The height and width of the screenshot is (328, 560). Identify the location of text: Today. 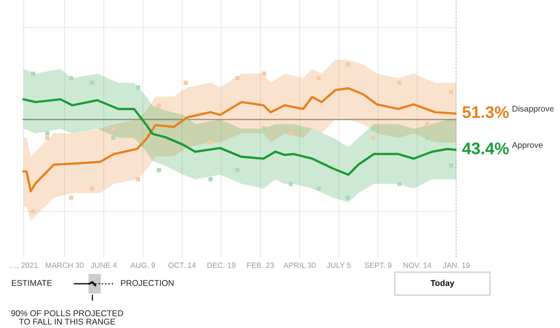
(442, 284).